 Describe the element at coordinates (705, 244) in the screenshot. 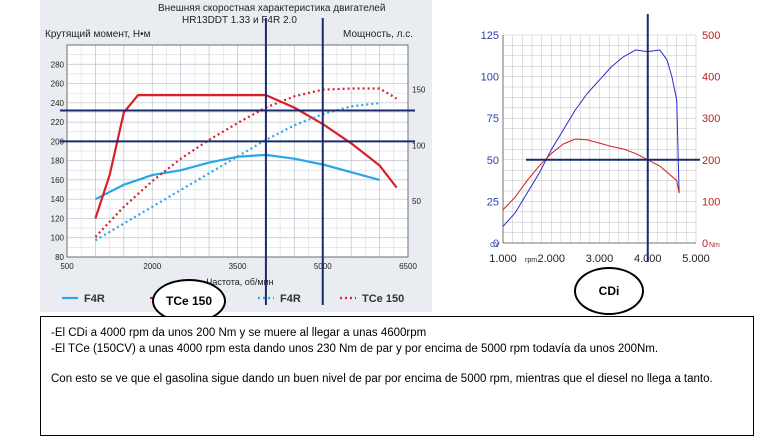

I see `y2-tick-label: 0` at that location.